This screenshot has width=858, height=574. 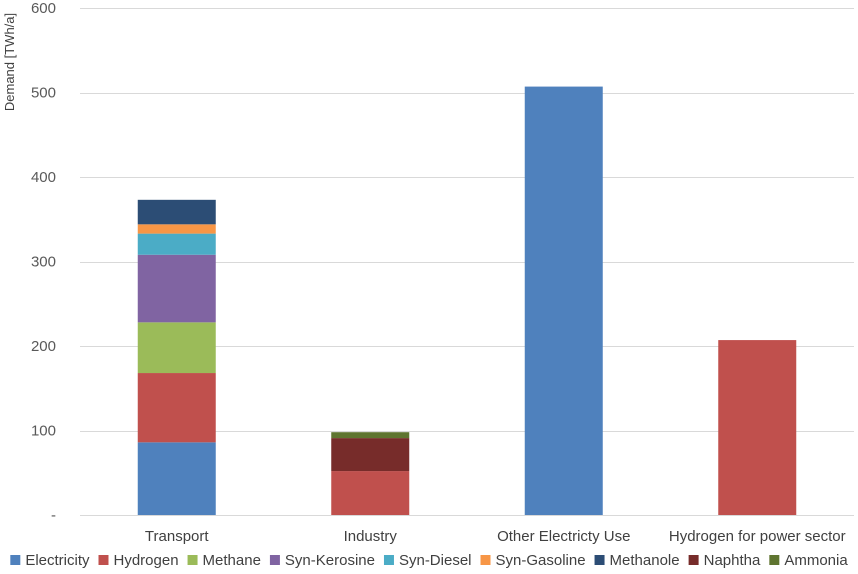 What do you see at coordinates (146, 560) in the screenshot?
I see `legend-label: Hydrogen` at bounding box center [146, 560].